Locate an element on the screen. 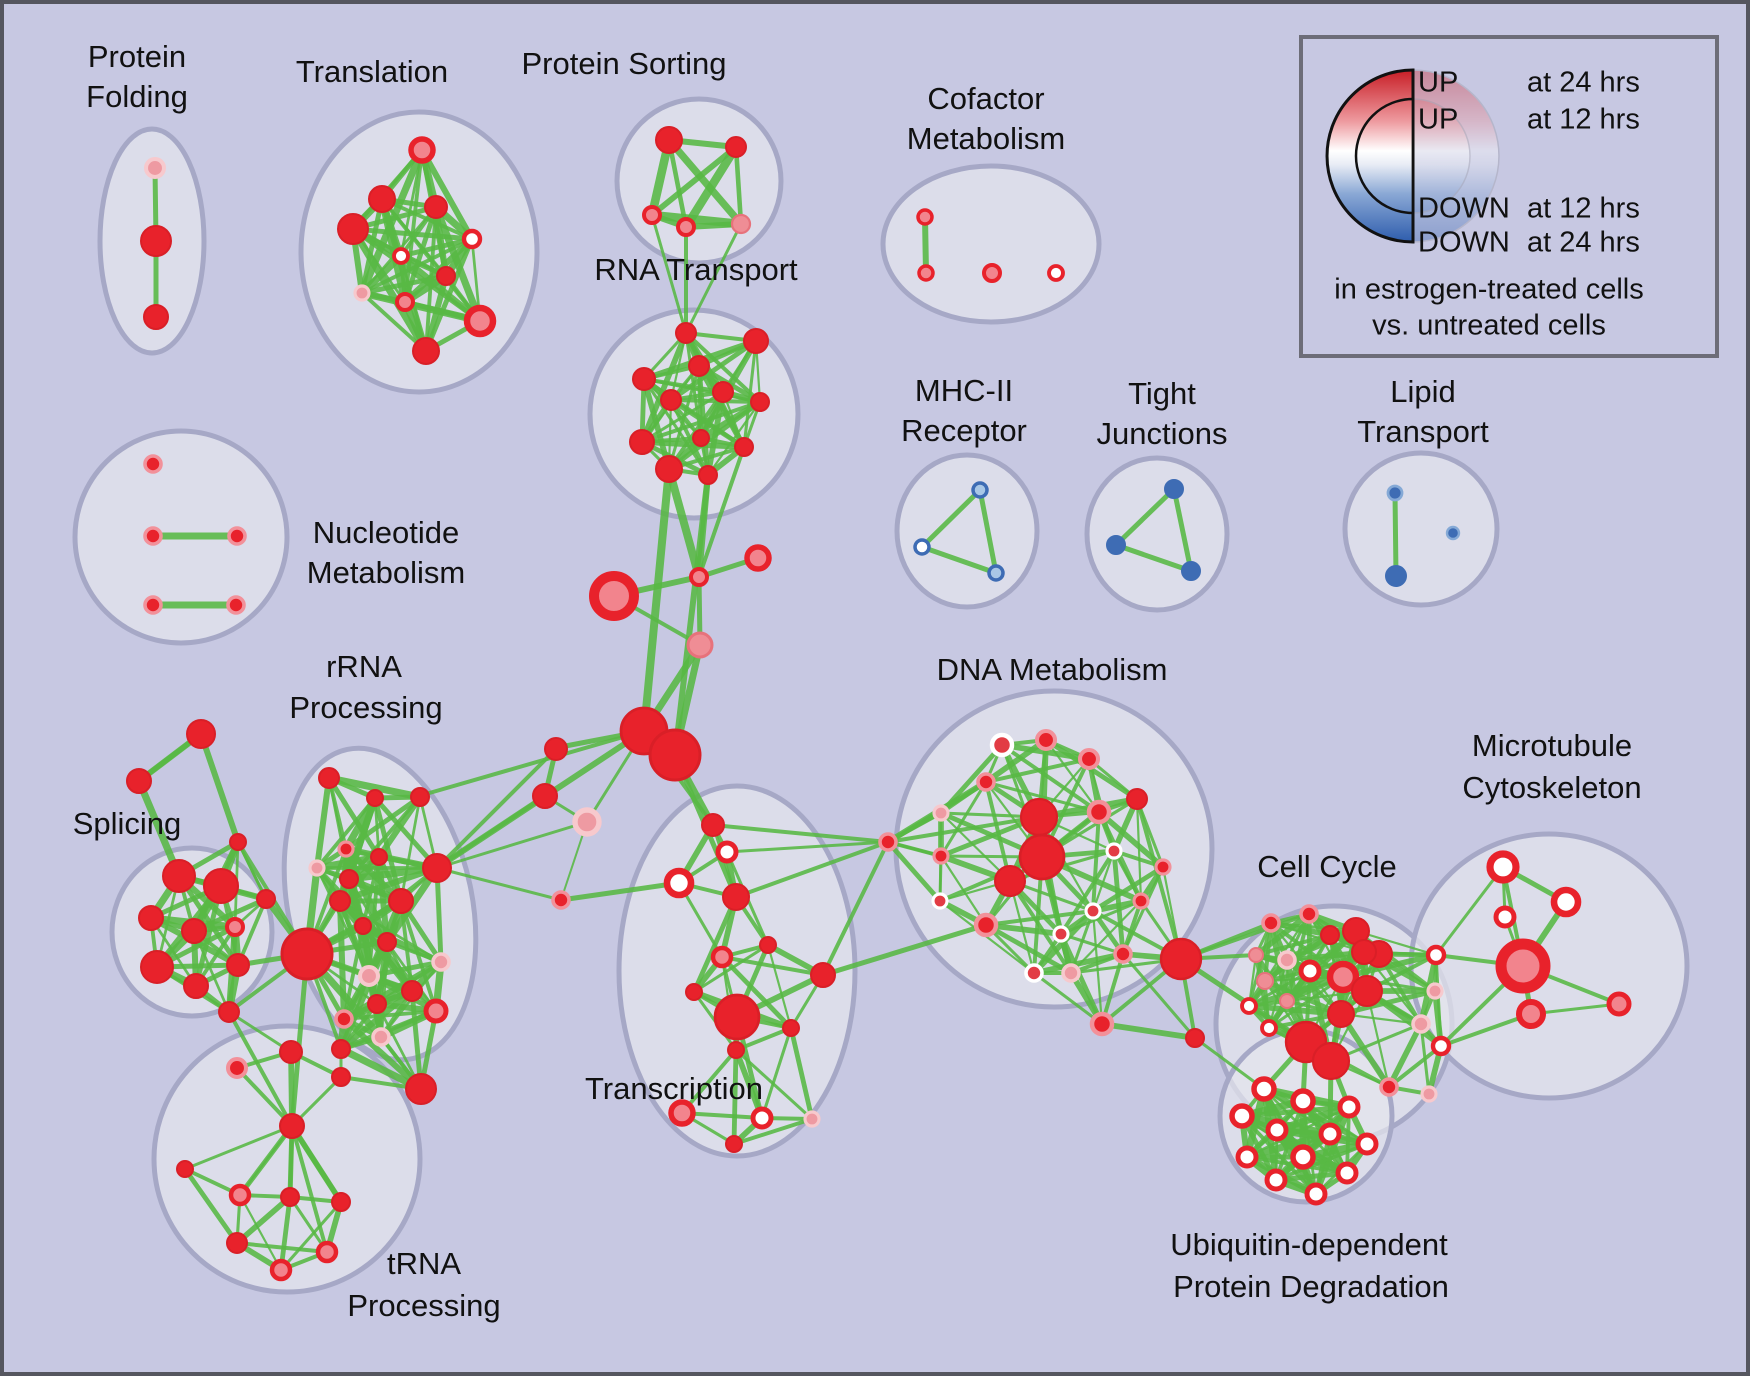  cluster-ellipse-mhc-ii-receptor is located at coordinates (967, 531).